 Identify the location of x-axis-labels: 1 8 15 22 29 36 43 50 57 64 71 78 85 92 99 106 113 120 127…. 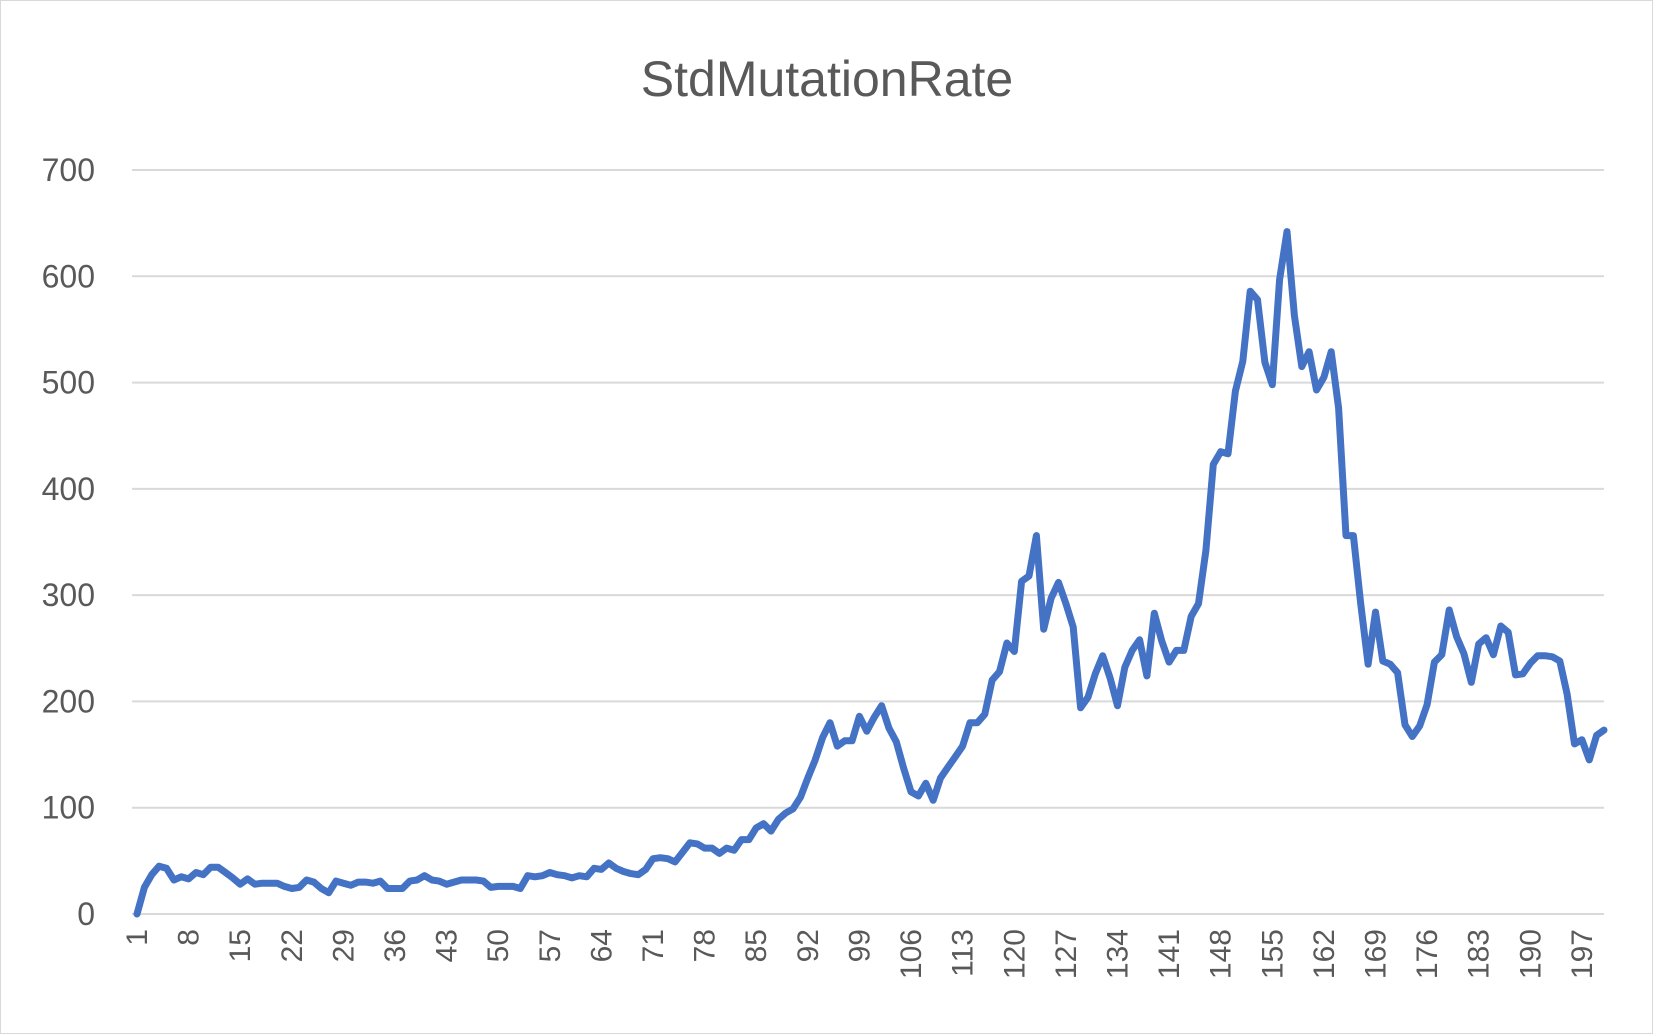
(860, 954).